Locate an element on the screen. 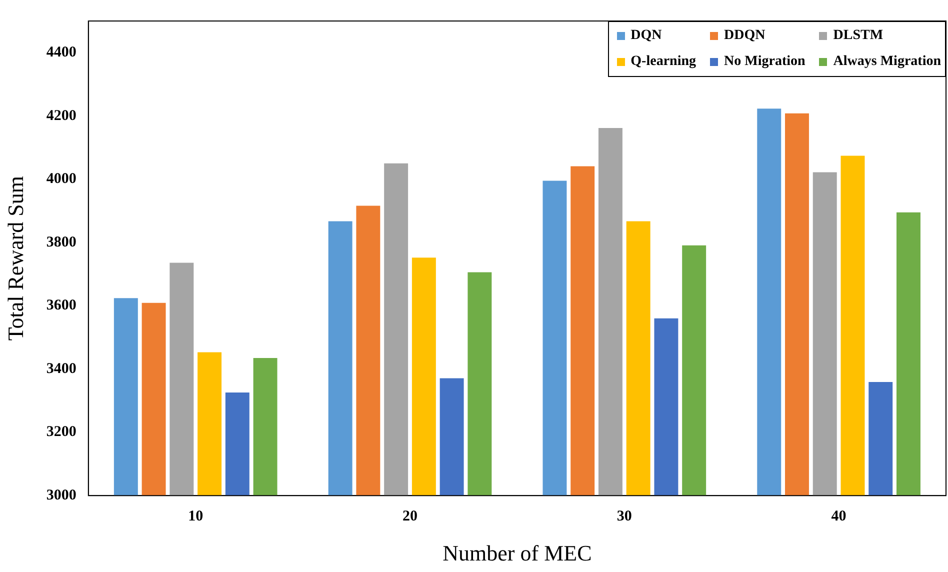 The width and height of the screenshot is (948, 572). legend-label: DDQN is located at coordinates (744, 36).